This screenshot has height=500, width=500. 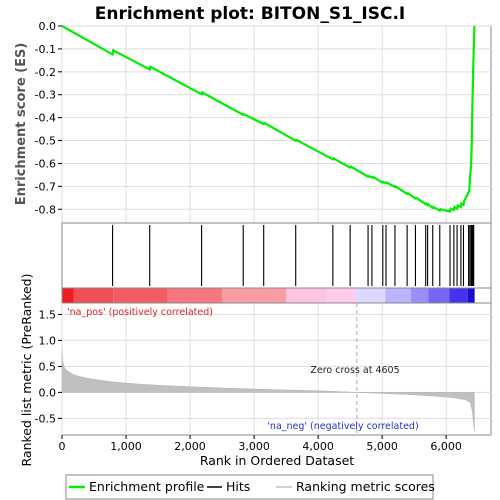 I want to click on metric-ytick-label: 1.5, so click(x=48, y=314).